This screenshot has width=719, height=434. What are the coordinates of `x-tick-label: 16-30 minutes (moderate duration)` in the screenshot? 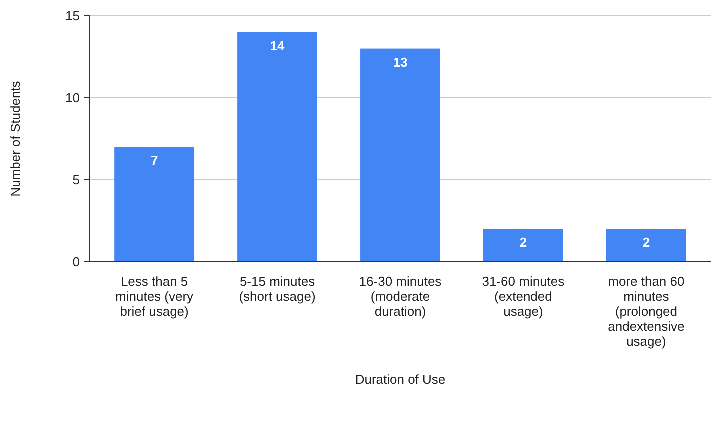 It's located at (400, 296).